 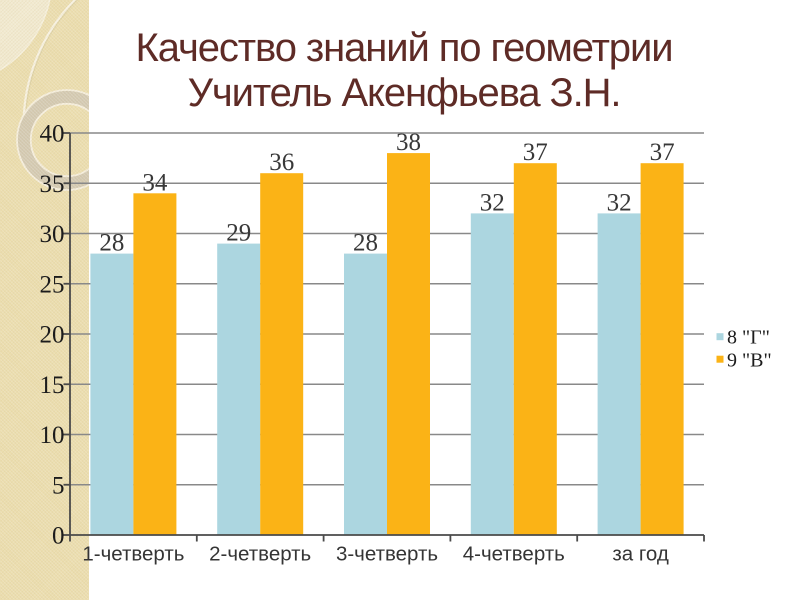 What do you see at coordinates (260, 554) in the screenshot?
I see `svg-text: 2-четверть` at bounding box center [260, 554].